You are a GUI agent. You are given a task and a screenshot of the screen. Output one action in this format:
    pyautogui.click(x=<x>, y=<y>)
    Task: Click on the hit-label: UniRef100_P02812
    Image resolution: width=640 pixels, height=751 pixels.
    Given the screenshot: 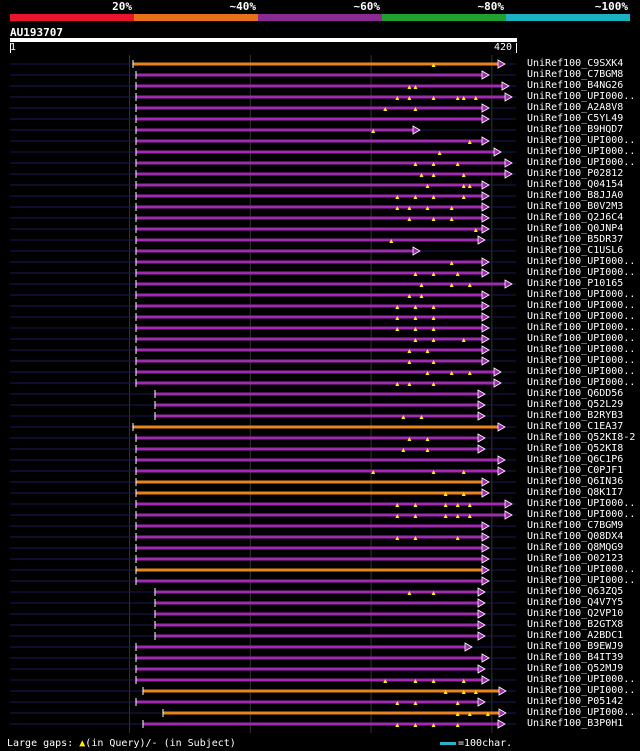 What is the action you would take?
    pyautogui.click(x=575, y=173)
    